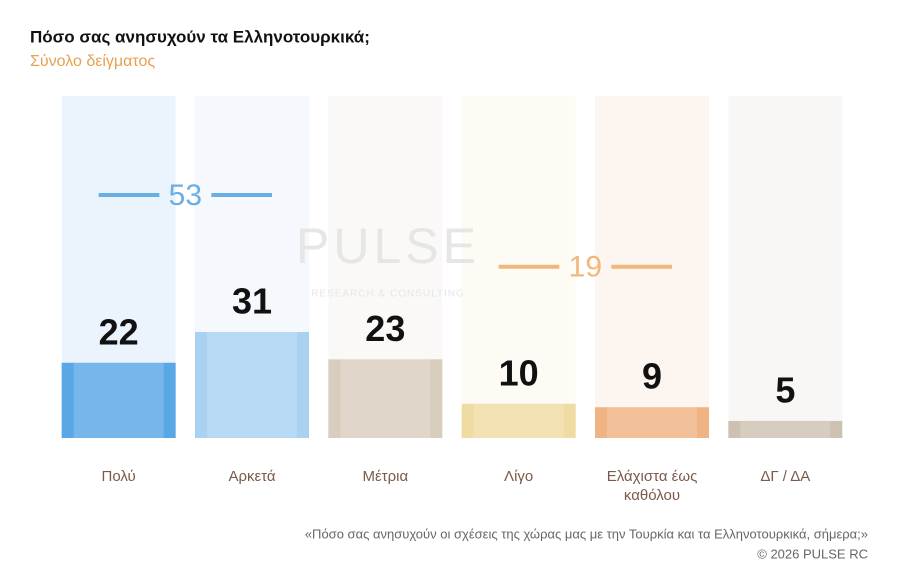 This screenshot has height=567, width=900. Describe the element at coordinates (519, 372) in the screenshot. I see `value-label: 10` at that location.